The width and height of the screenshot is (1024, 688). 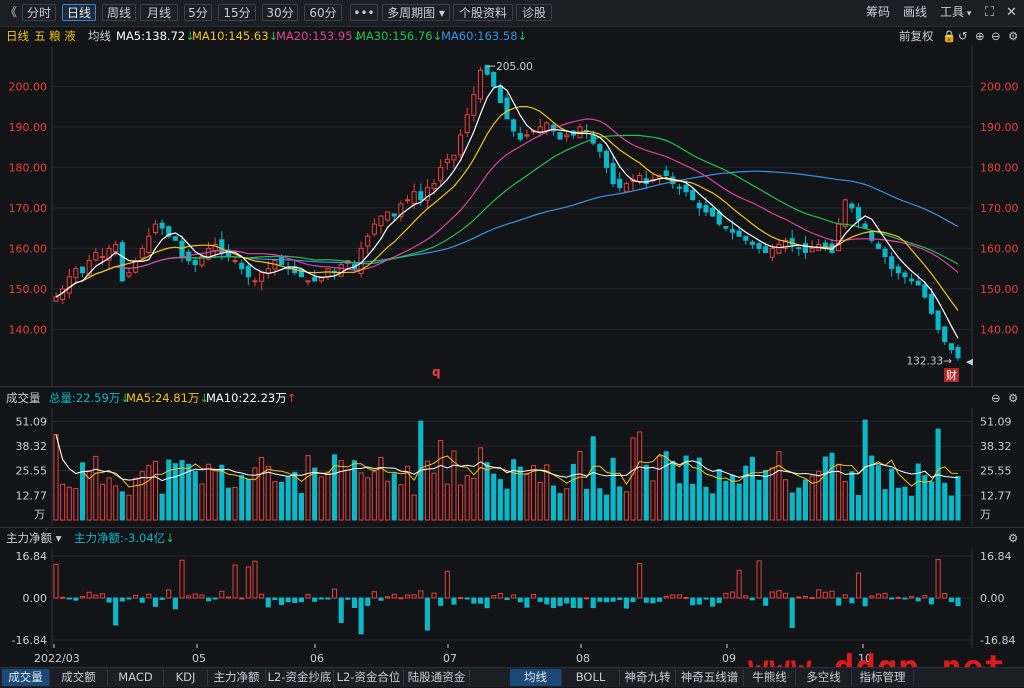 What do you see at coordinates (436, 372) in the screenshot?
I see `event-marker: q` at bounding box center [436, 372].